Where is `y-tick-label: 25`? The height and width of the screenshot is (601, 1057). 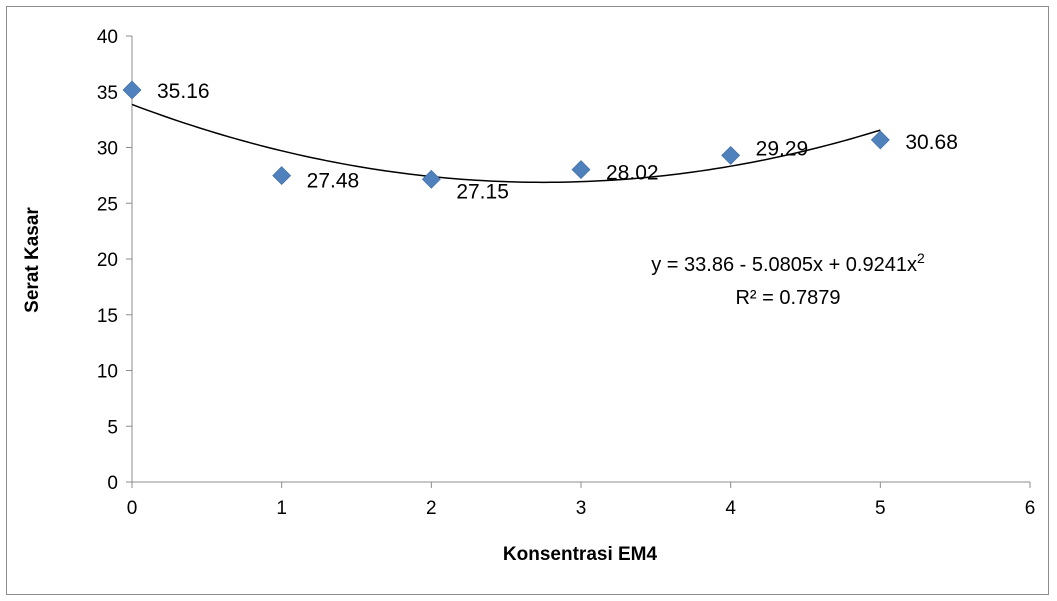
y-tick-label: 25 is located at coordinates (107, 204).